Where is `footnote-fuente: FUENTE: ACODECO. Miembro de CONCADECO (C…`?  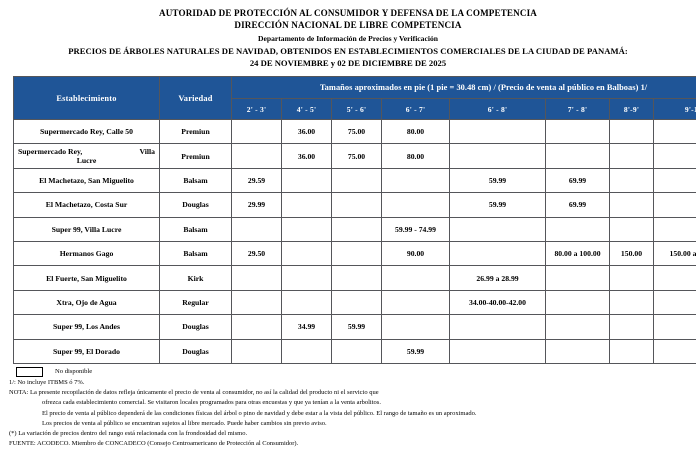 footnote-fuente: FUENTE: ACODECO. Miembro de CONCADECO (C… is located at coordinates (154, 444).